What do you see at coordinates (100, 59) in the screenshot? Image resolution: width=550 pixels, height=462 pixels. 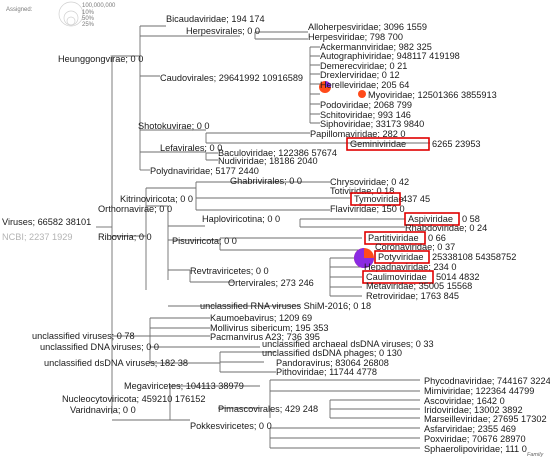 I see `node-heunggongvirae: Heunggongvirae; 0 0` at bounding box center [100, 59].